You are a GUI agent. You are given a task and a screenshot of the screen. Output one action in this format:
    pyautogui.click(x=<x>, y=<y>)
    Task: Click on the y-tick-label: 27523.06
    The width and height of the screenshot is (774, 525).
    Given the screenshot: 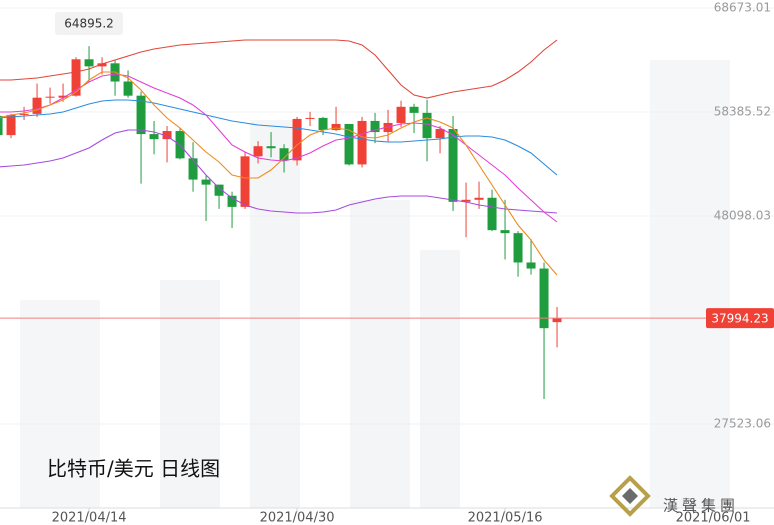 What is the action you would take?
    pyautogui.click(x=742, y=423)
    